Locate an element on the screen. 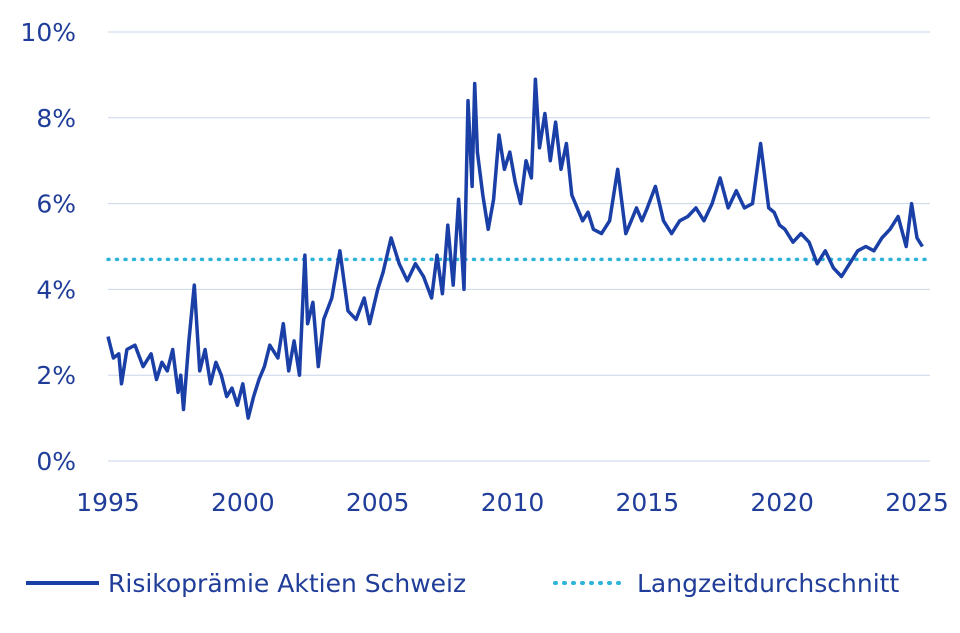 This screenshot has height=633, width=960. y-tick-label: 2% is located at coordinates (56, 375).